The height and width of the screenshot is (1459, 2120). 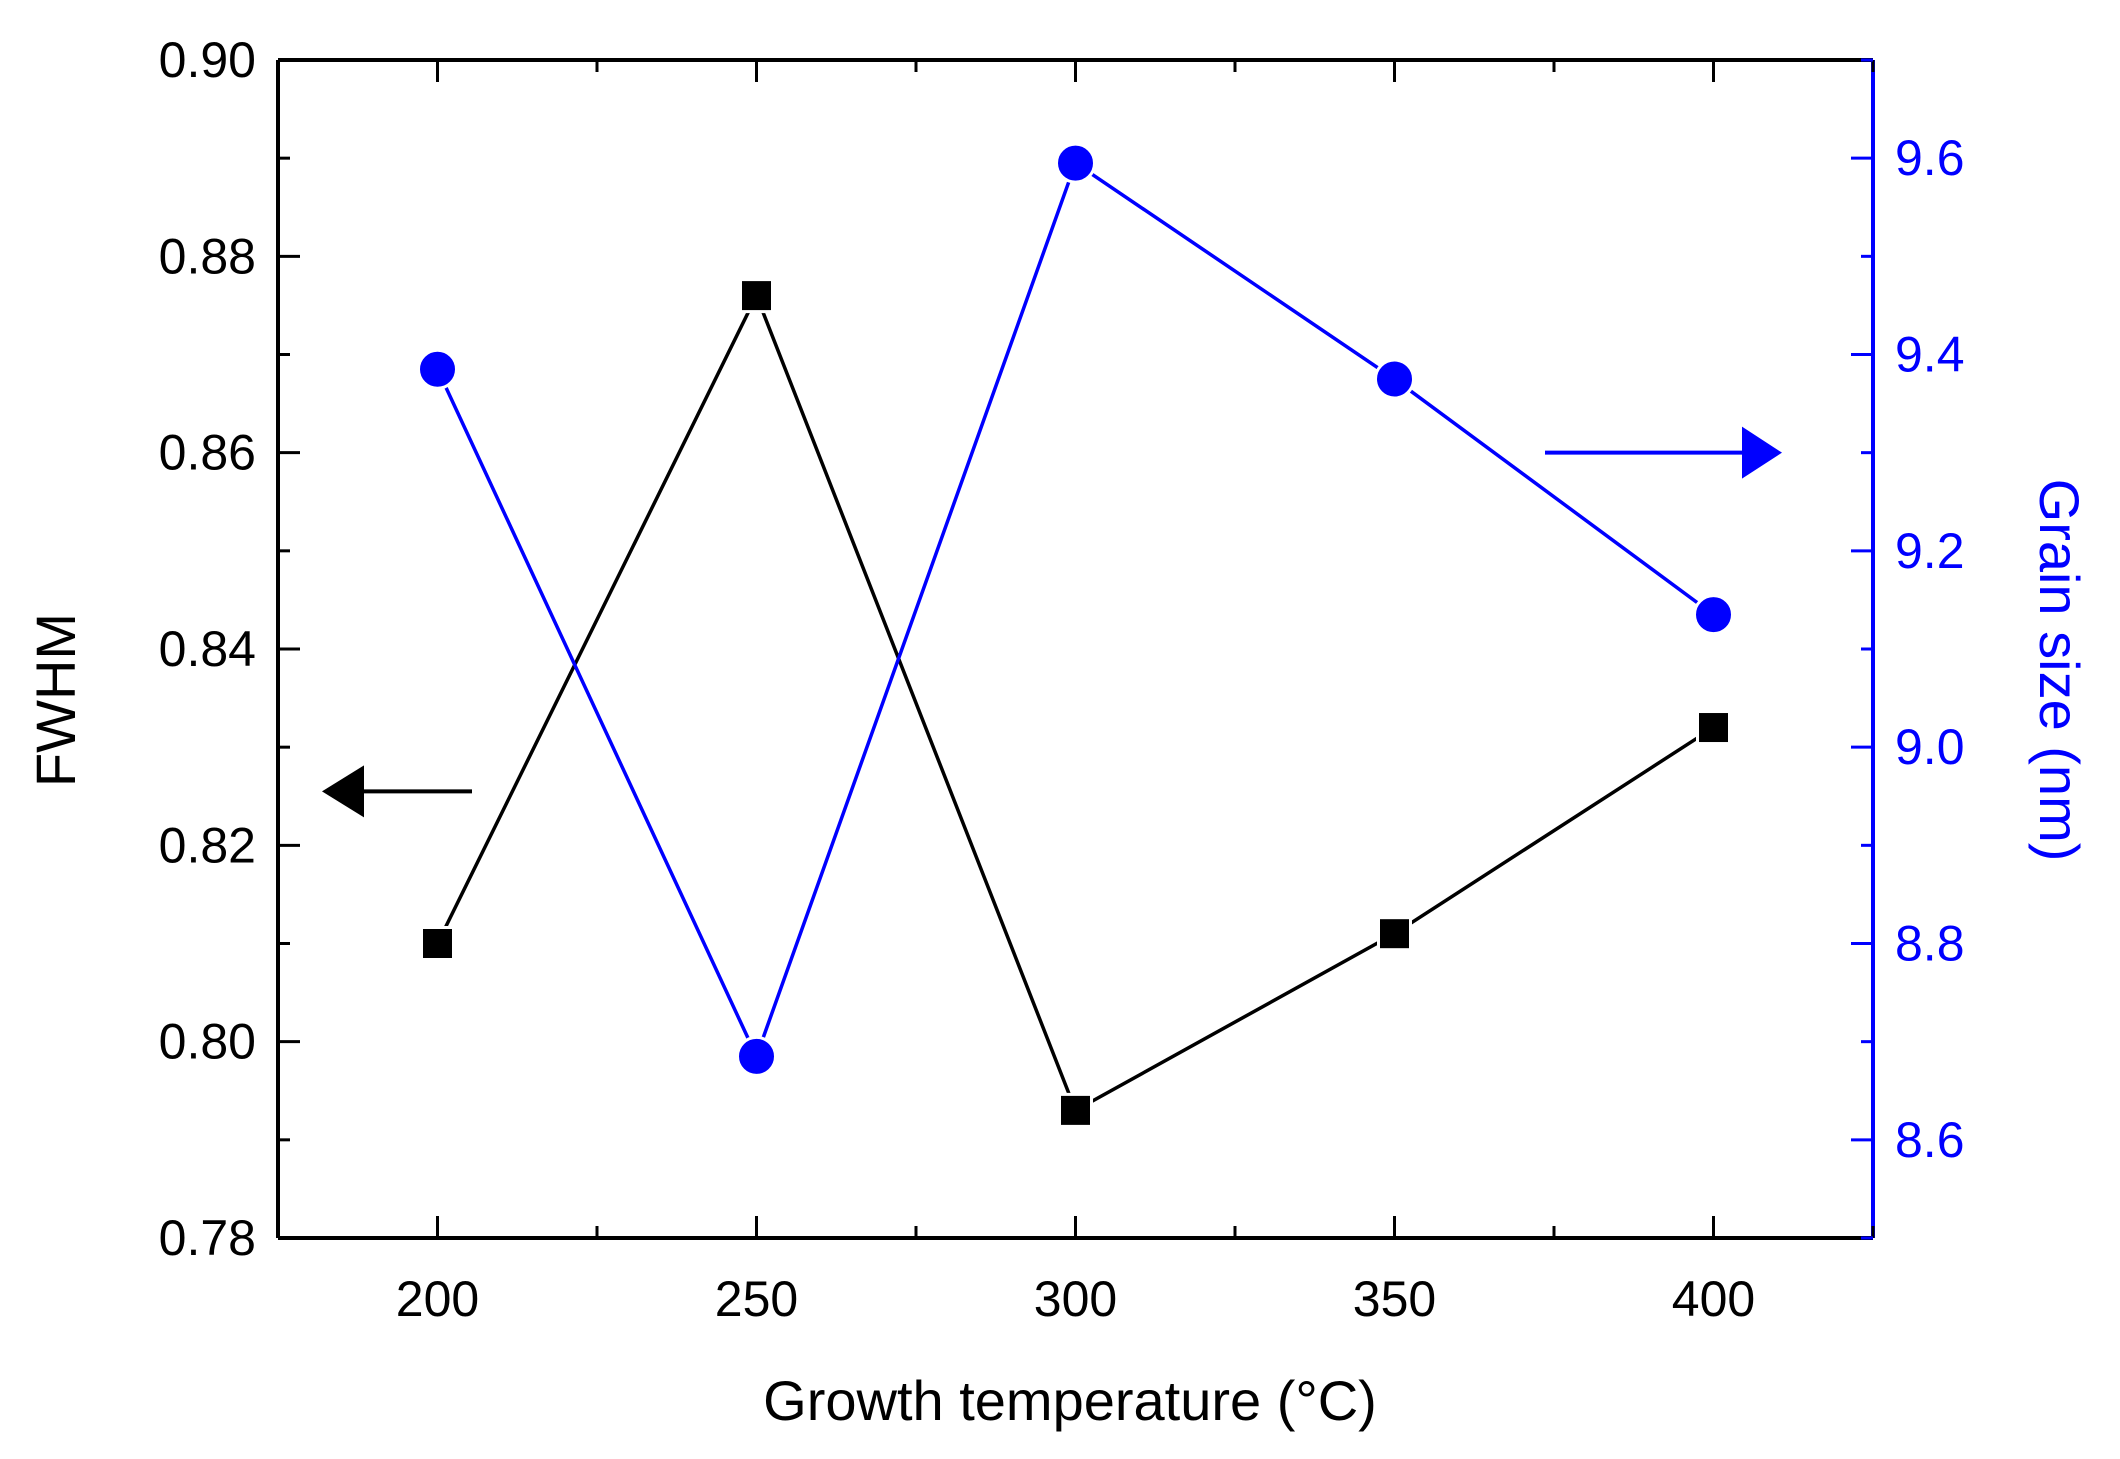 What do you see at coordinates (1070, 1400) in the screenshot?
I see `x-axis-title: Growth temperature (°C)` at bounding box center [1070, 1400].